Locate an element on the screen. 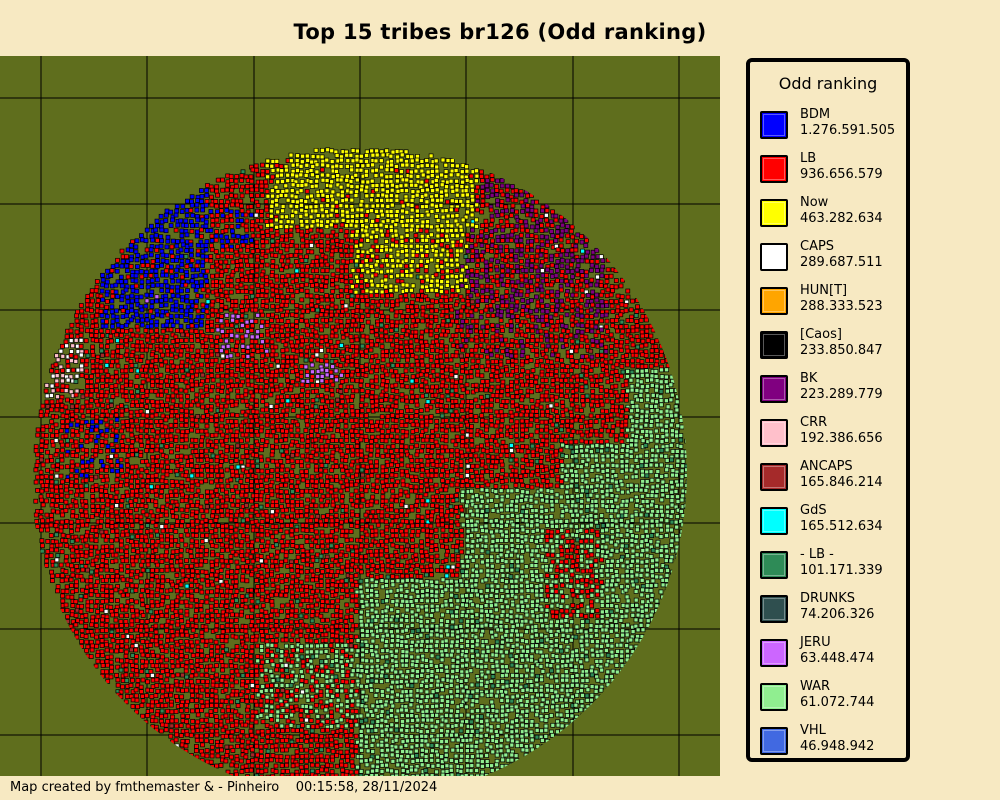 This screenshot has height=800, width=1000. legend-tribe-points: 192.386.656 is located at coordinates (841, 438).